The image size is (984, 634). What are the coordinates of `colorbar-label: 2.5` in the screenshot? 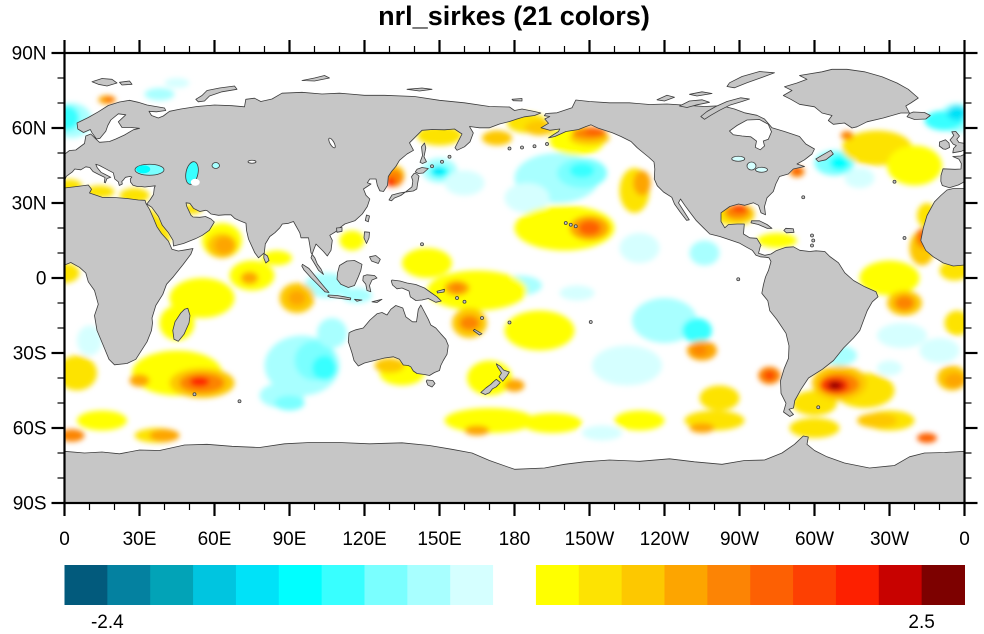 It's located at (921, 622).